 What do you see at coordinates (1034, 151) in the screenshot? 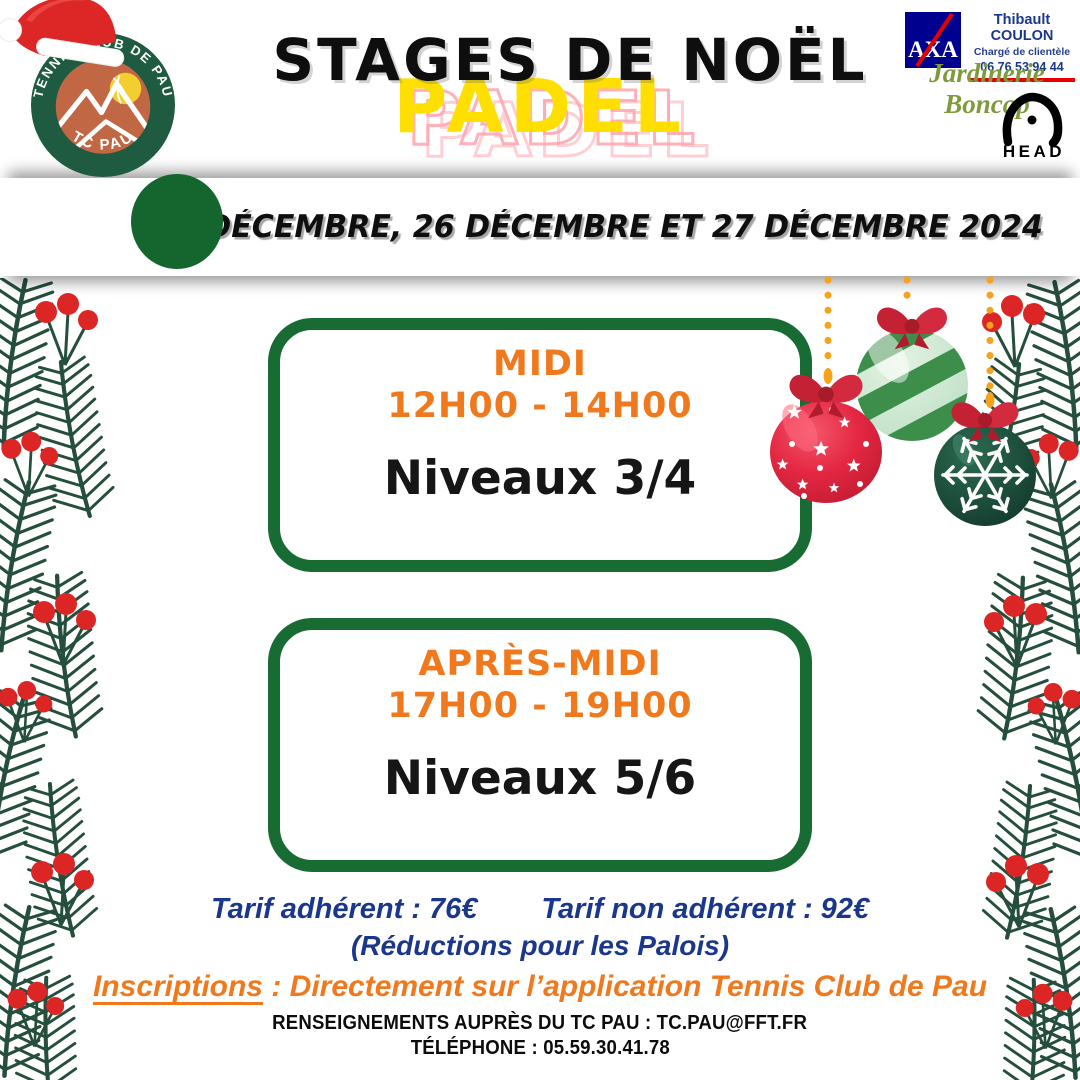
I see `head-brand-text: HEAD` at bounding box center [1034, 151].